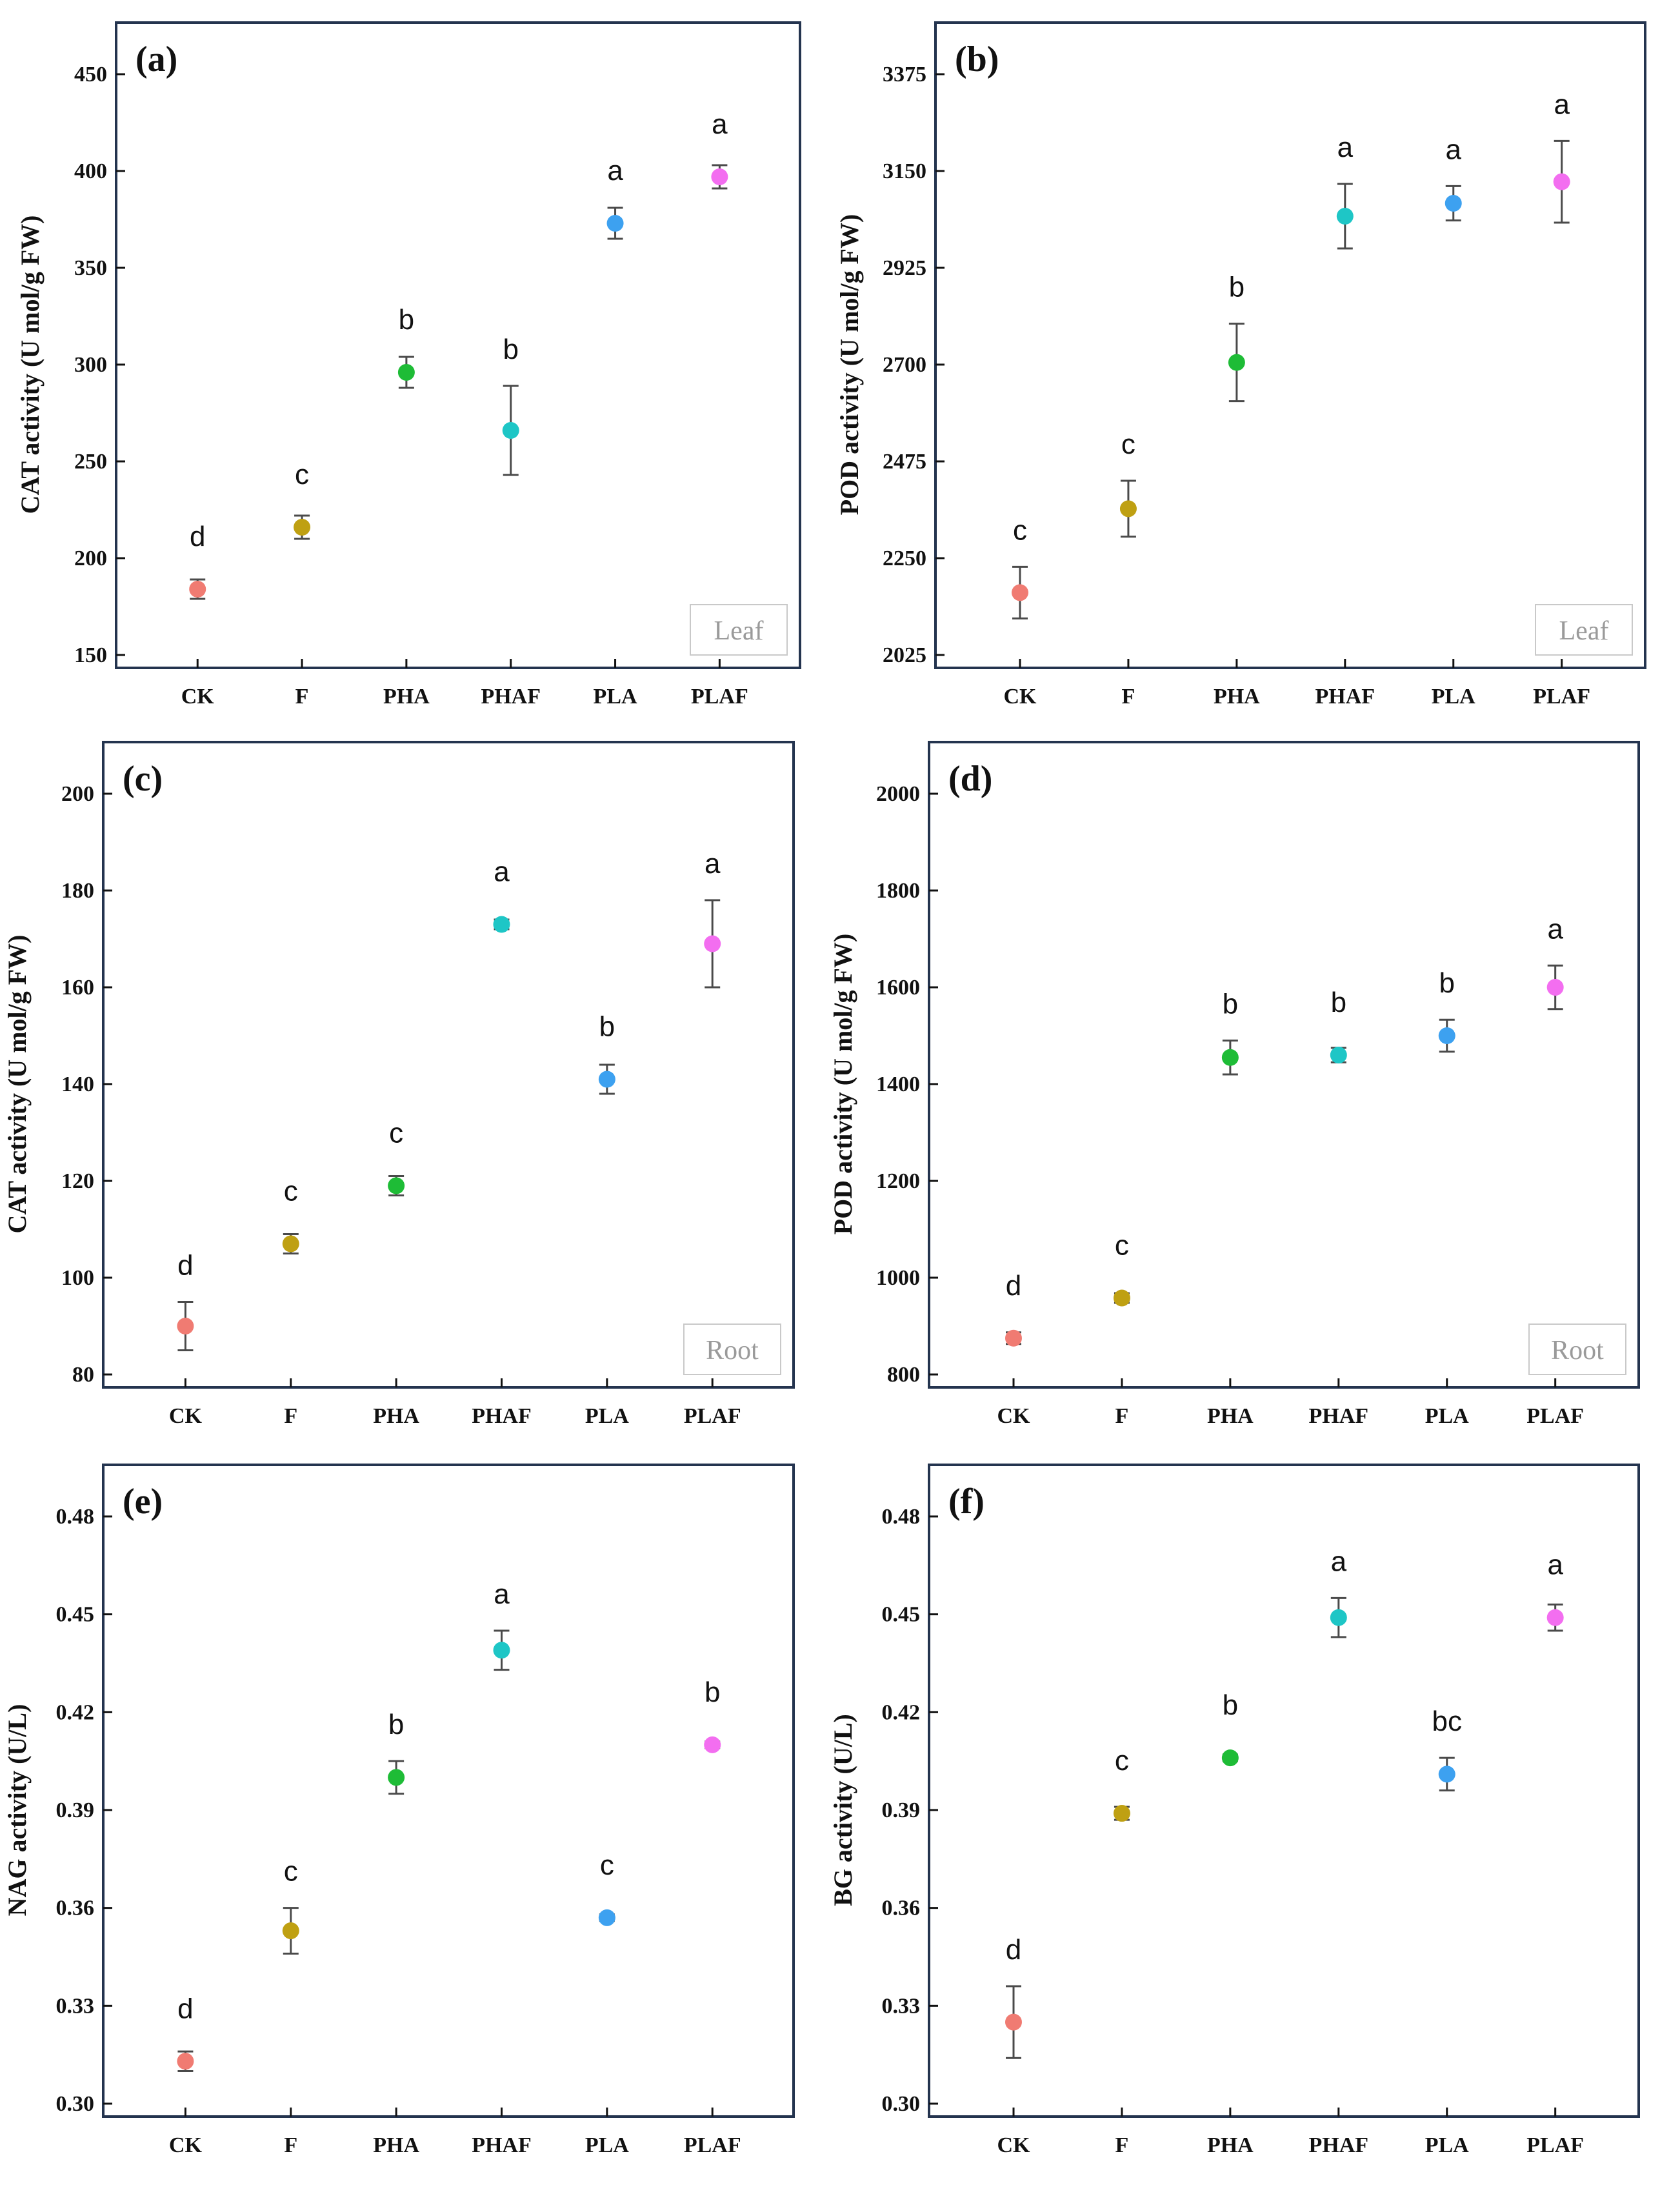  Describe the element at coordinates (77, 1278) in the screenshot. I see `y-tick-label: 100` at that location.